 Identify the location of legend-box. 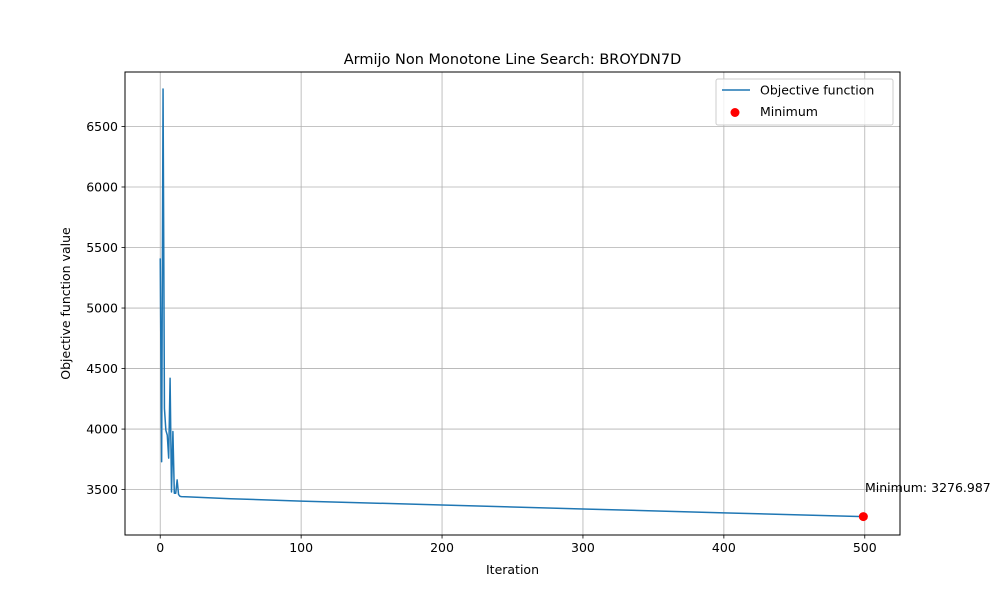
(804, 102).